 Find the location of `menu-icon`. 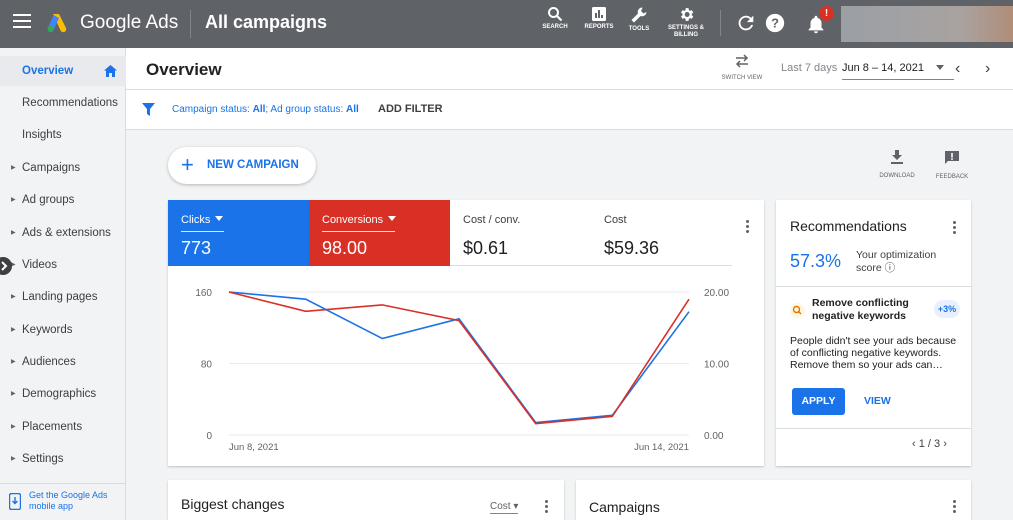

menu-icon is located at coordinates (22, 21).